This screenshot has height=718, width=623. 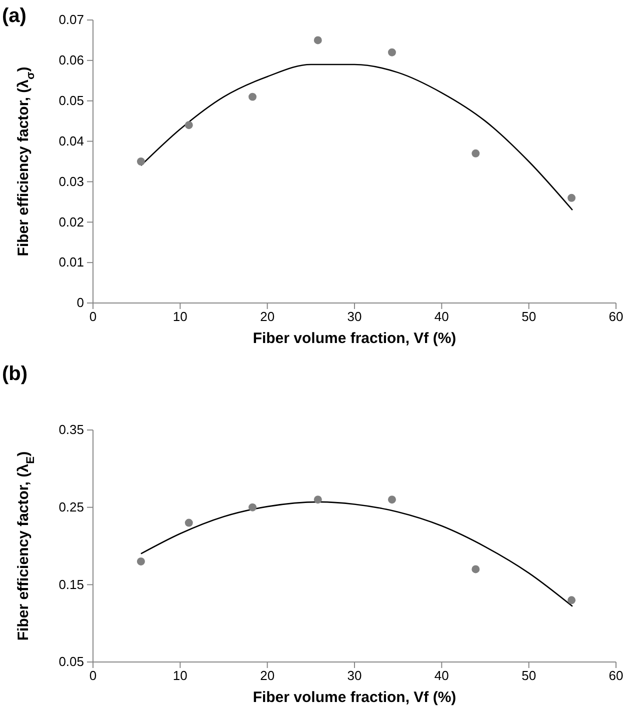 I want to click on chart-title: (a), so click(x=14, y=16).